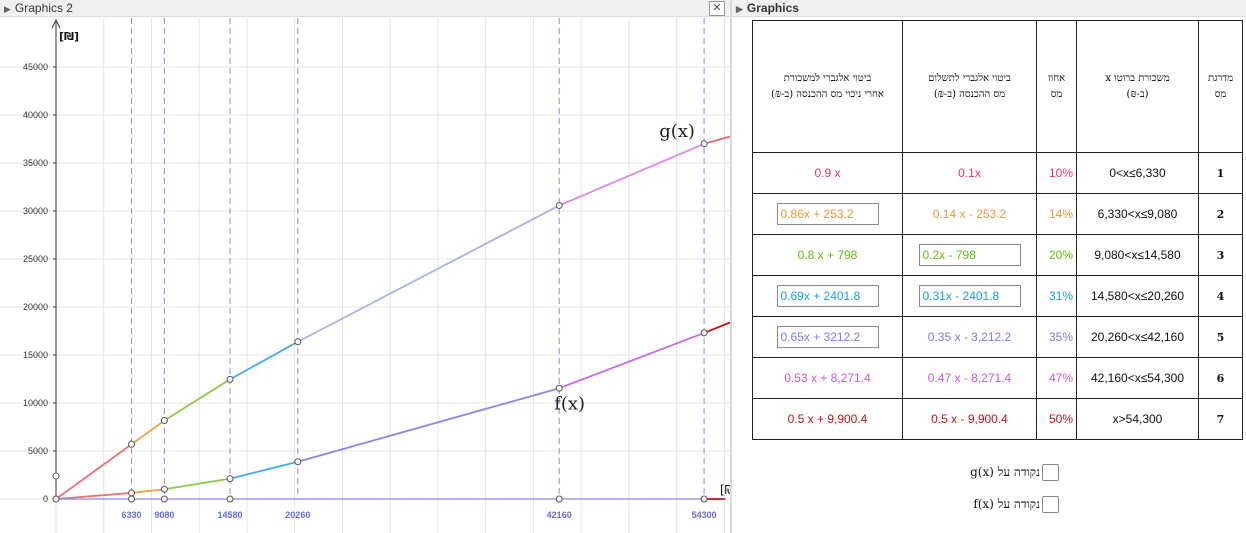 The image size is (1246, 533). I want to click on close-icon: ✕, so click(717, 8).